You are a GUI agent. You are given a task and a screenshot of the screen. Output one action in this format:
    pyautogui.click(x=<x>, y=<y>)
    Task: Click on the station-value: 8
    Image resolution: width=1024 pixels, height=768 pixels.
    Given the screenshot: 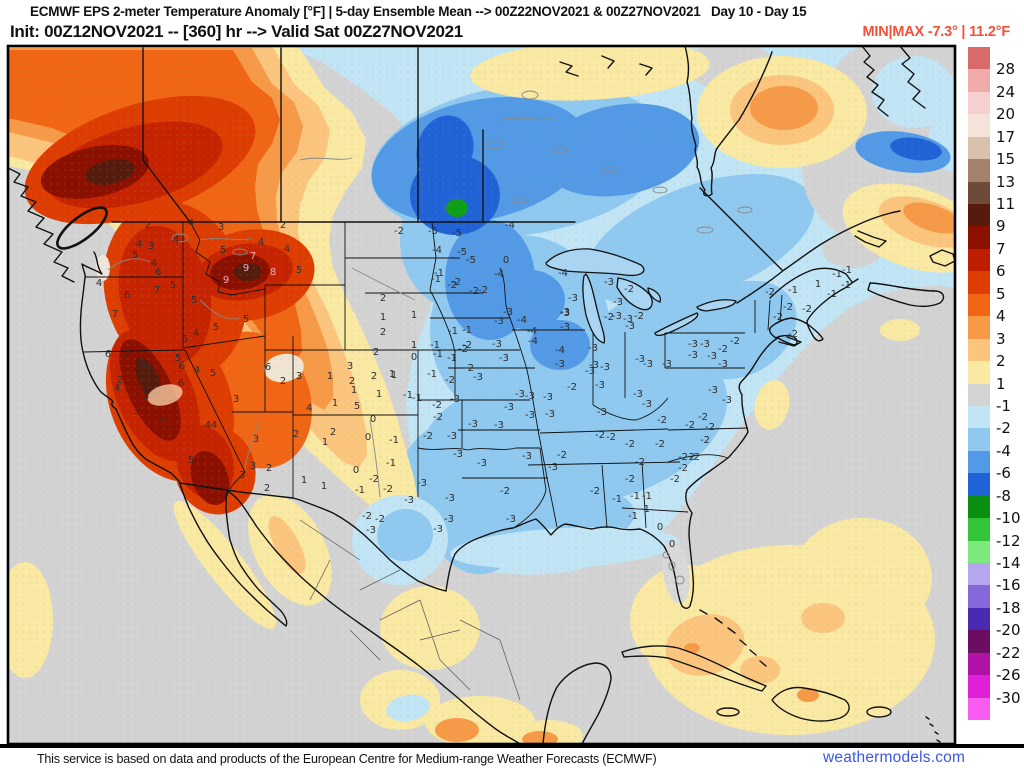 What is the action you would take?
    pyautogui.click(x=273, y=272)
    